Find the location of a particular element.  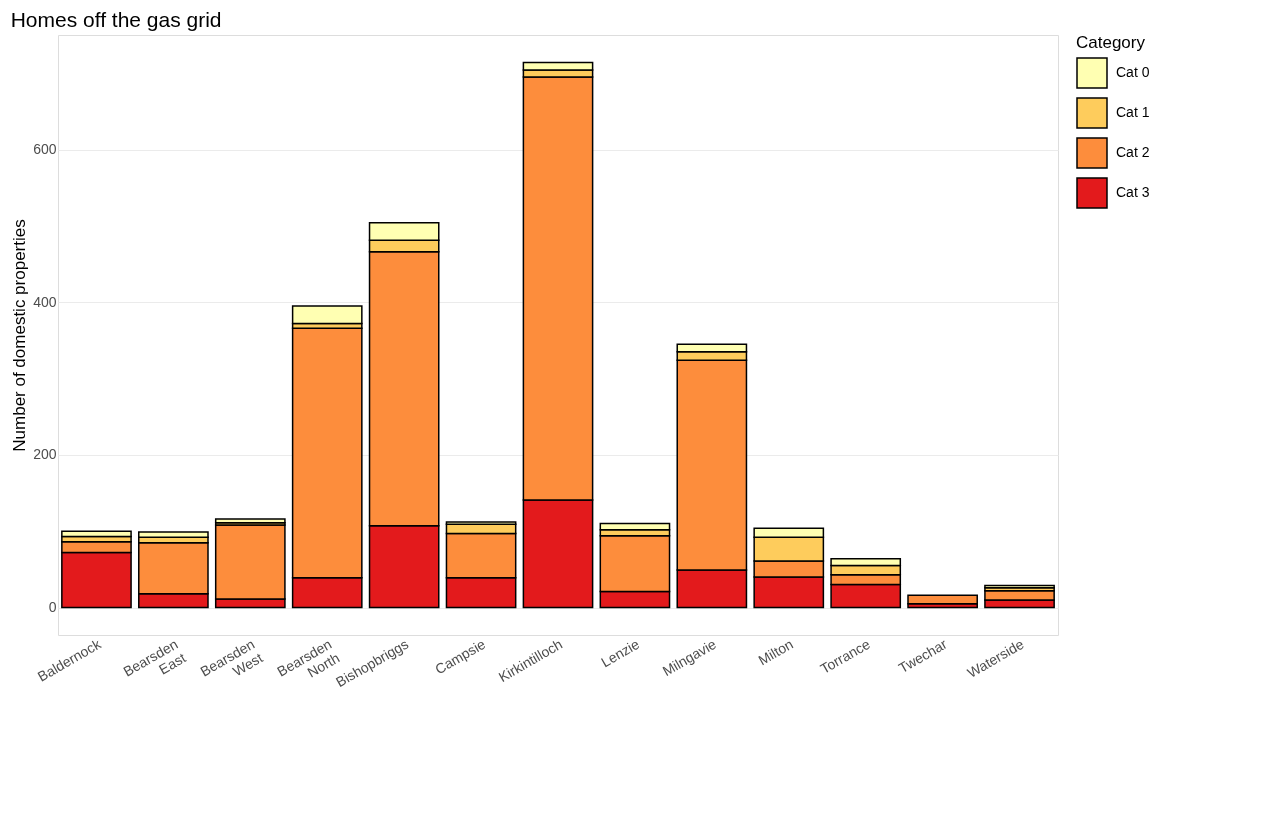

legend-label: Cat 0 is located at coordinates (1133, 72).